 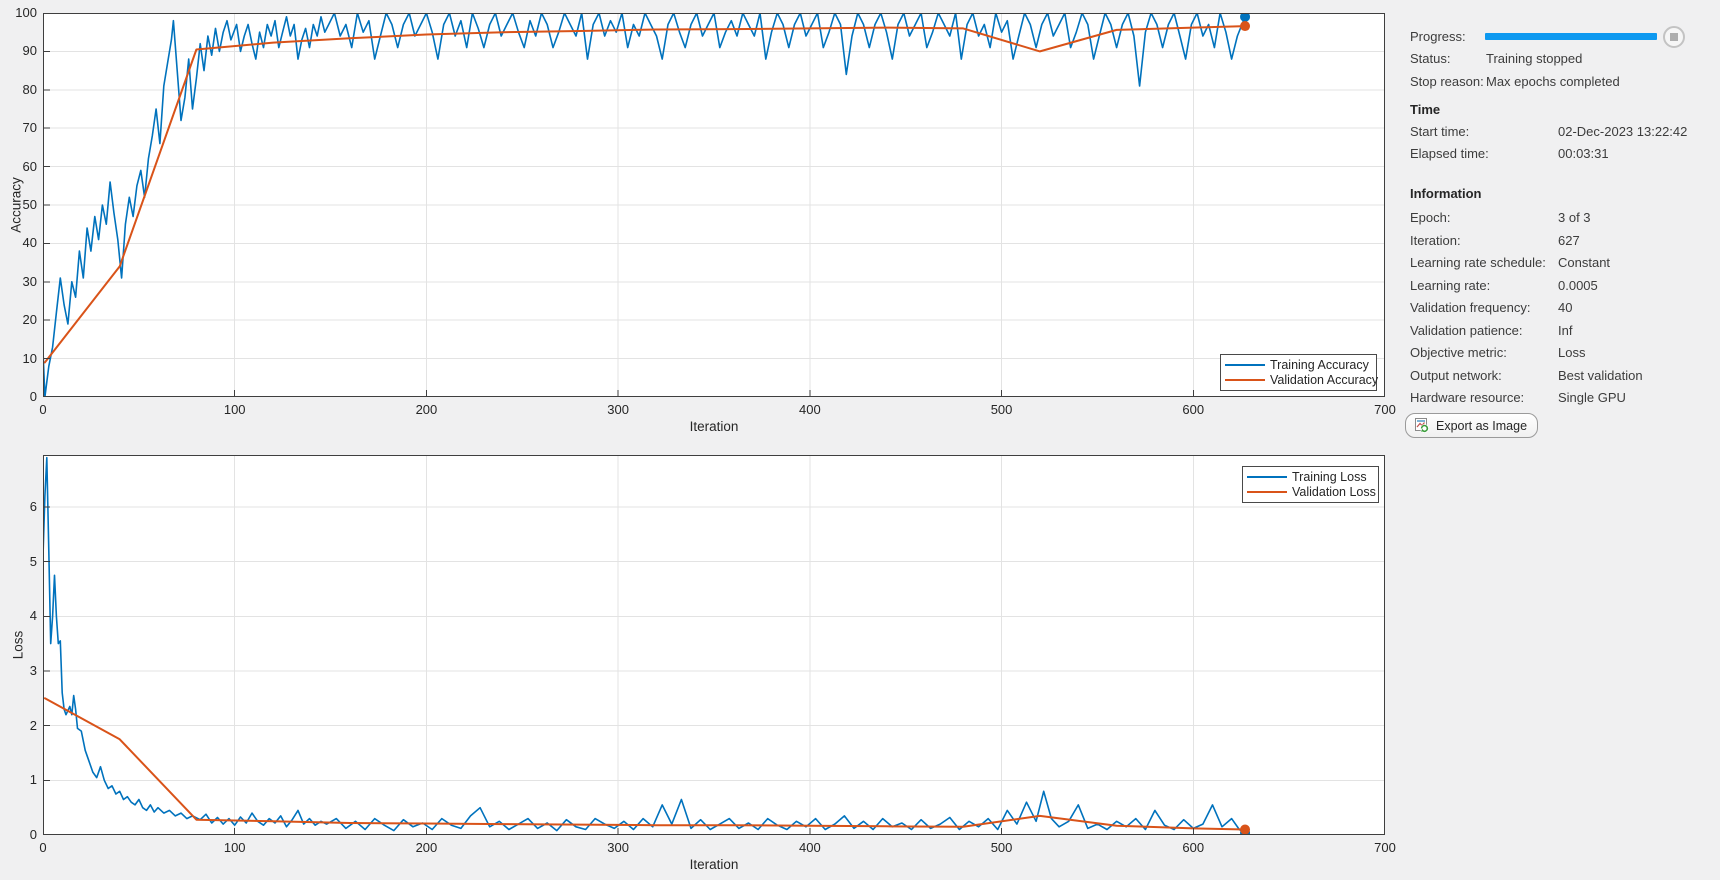 I want to click on loss-x-tick-label: 400, so click(x=809, y=847).